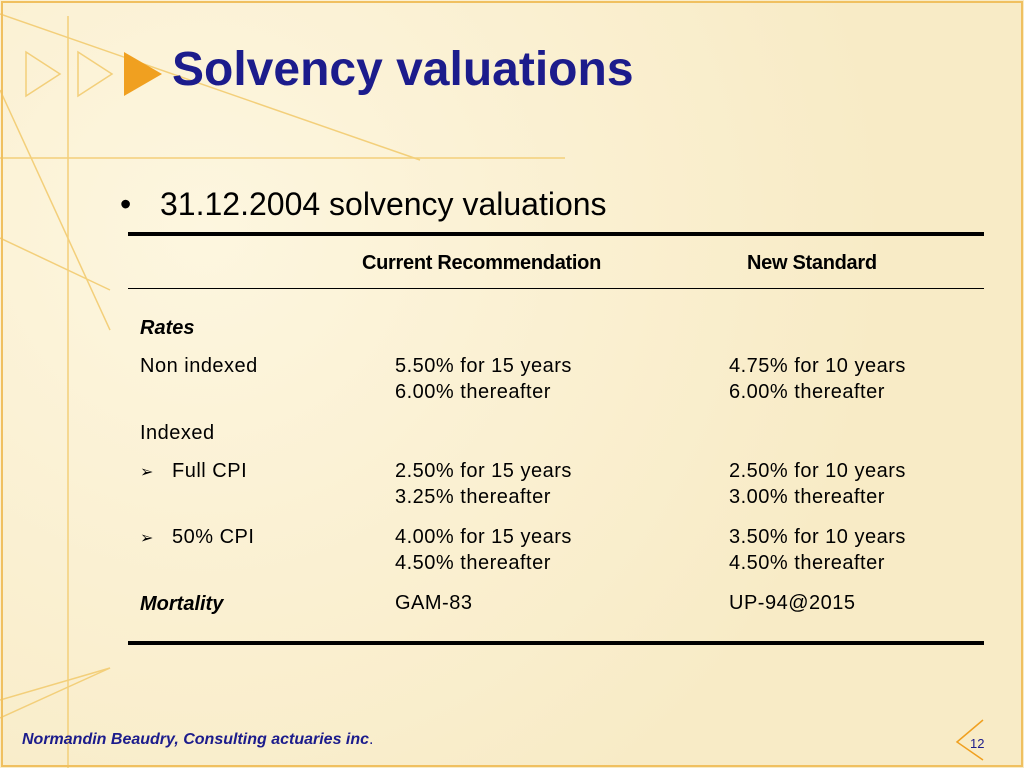 The image size is (1024, 768). I want to click on cell-line: 2.50% for 10 years, so click(817, 471).